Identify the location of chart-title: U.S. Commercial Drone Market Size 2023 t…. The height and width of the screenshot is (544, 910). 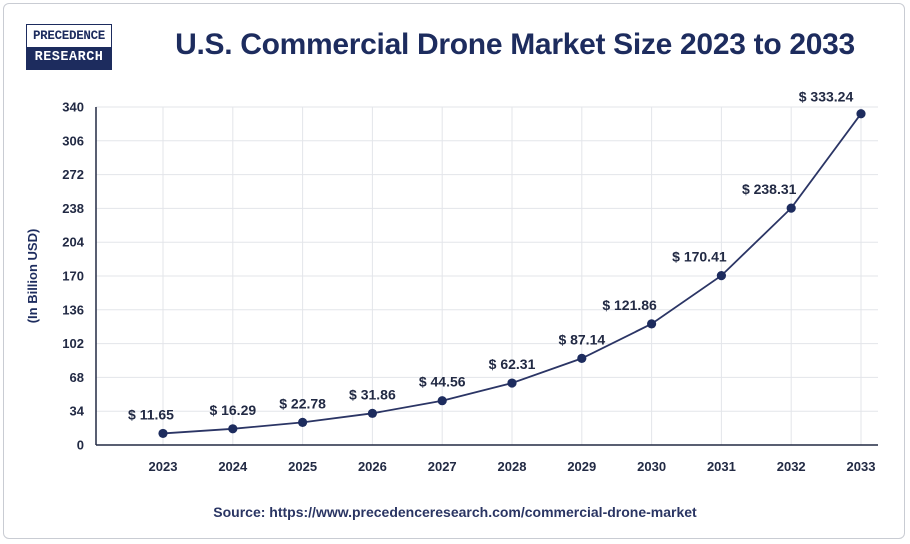
(515, 44).